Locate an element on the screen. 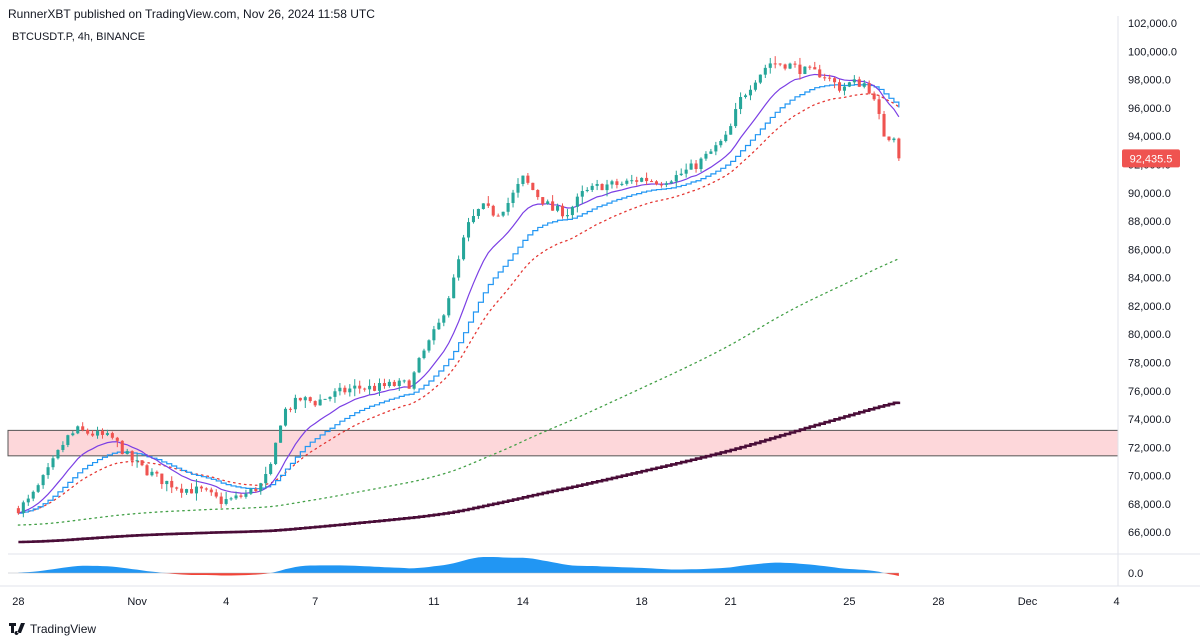  last-price-label: 92,435.5 is located at coordinates (1151, 159).